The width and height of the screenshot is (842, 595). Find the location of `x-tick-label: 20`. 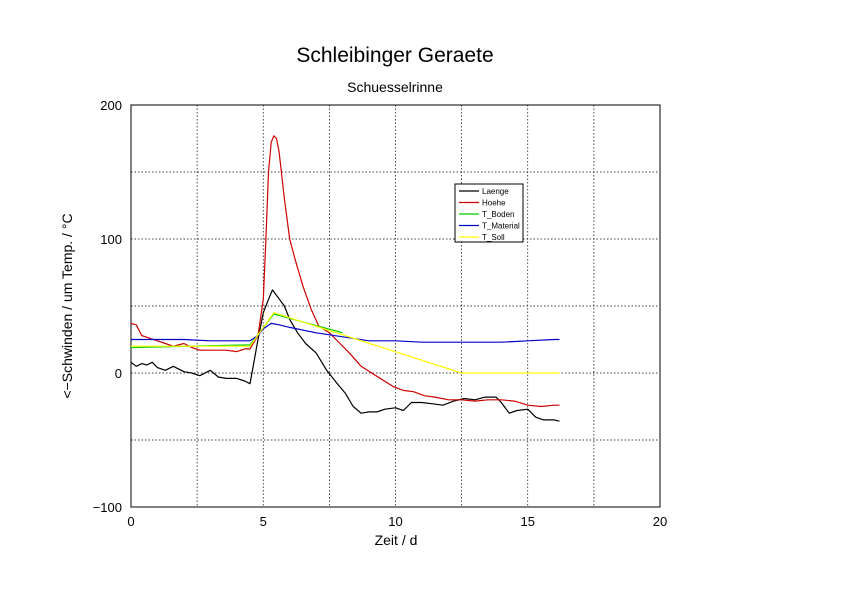

x-tick-label: 20 is located at coordinates (660, 521).